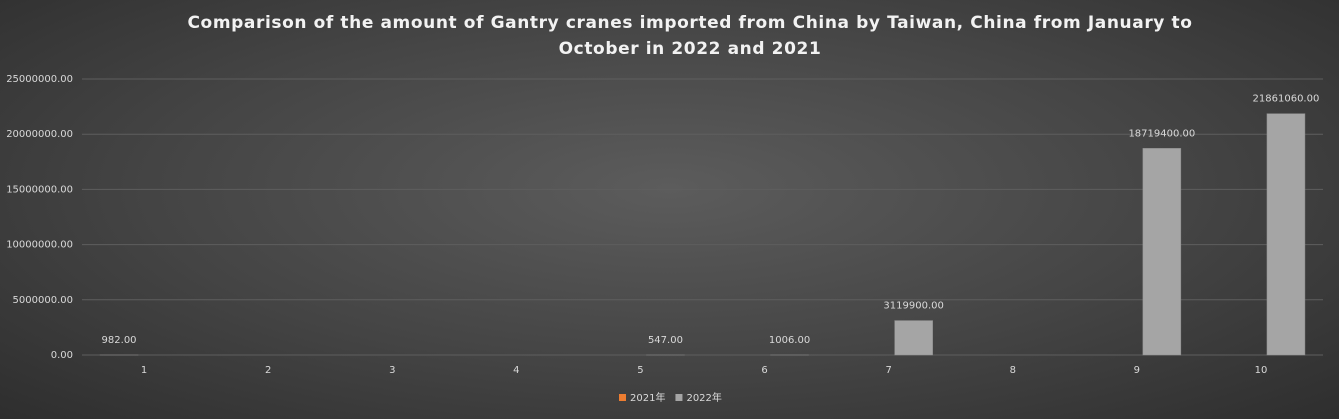 Image resolution: width=1339 pixels, height=419 pixels. What do you see at coordinates (43, 300) in the screenshot?
I see `y-tick-label: 5000000.00` at bounding box center [43, 300].